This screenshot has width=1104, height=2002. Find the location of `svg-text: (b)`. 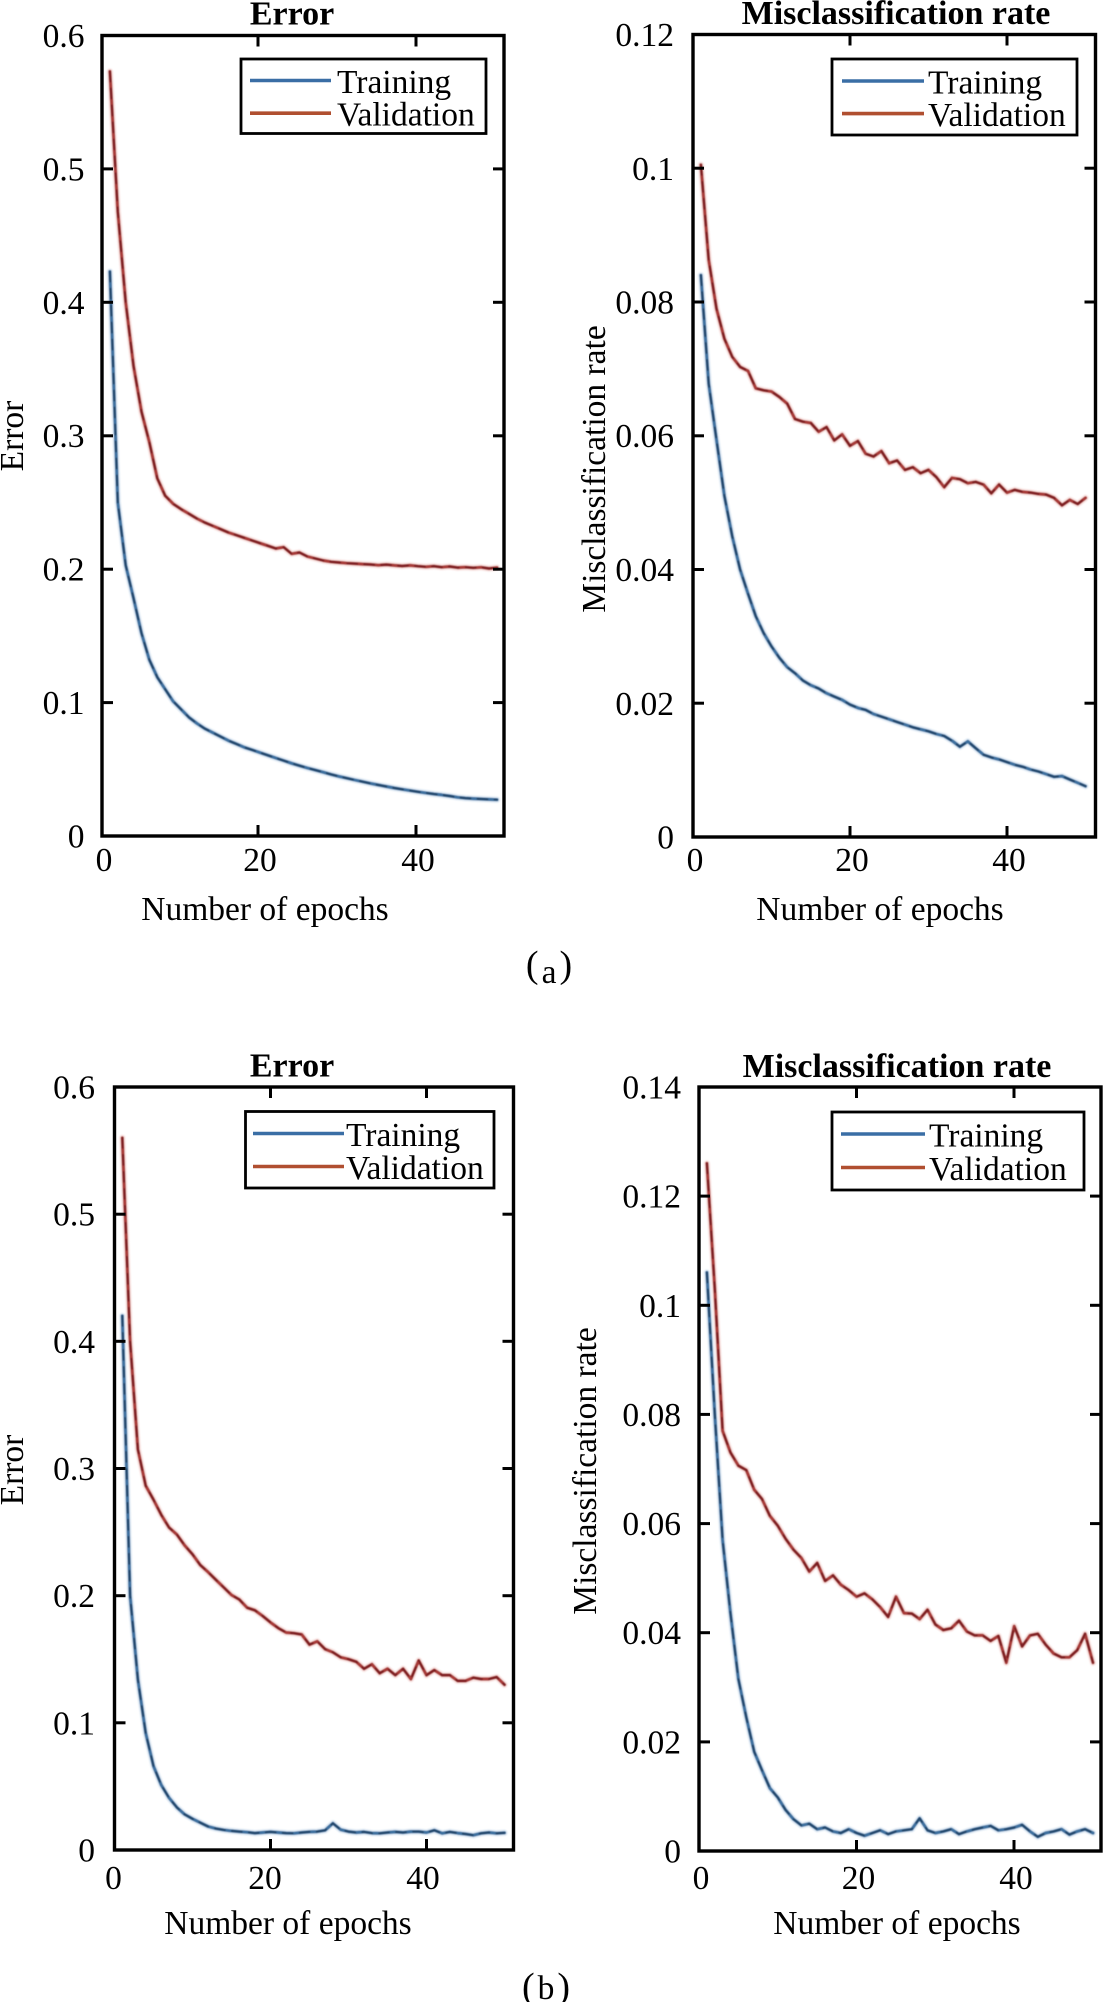

svg-text: (b) is located at coordinates (546, 1984).